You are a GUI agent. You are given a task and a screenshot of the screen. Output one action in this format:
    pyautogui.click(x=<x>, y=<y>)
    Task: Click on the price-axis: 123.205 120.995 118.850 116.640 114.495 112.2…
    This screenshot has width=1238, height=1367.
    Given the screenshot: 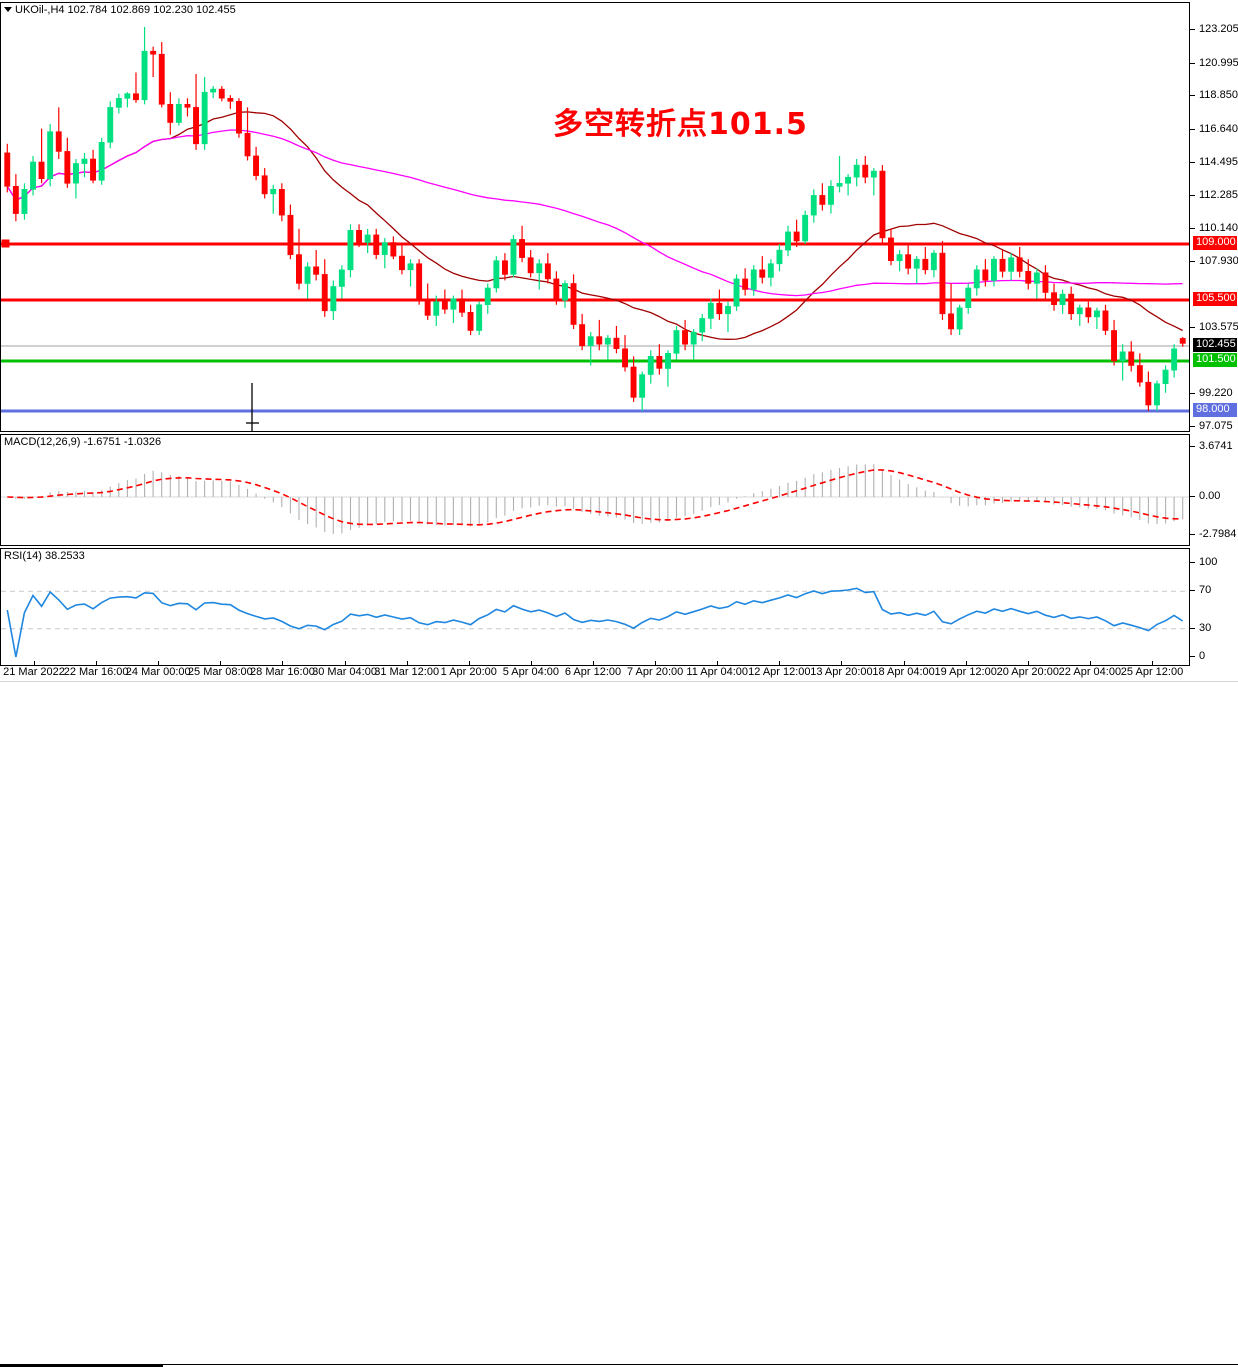 What is the action you would take?
    pyautogui.click(x=1214, y=217)
    